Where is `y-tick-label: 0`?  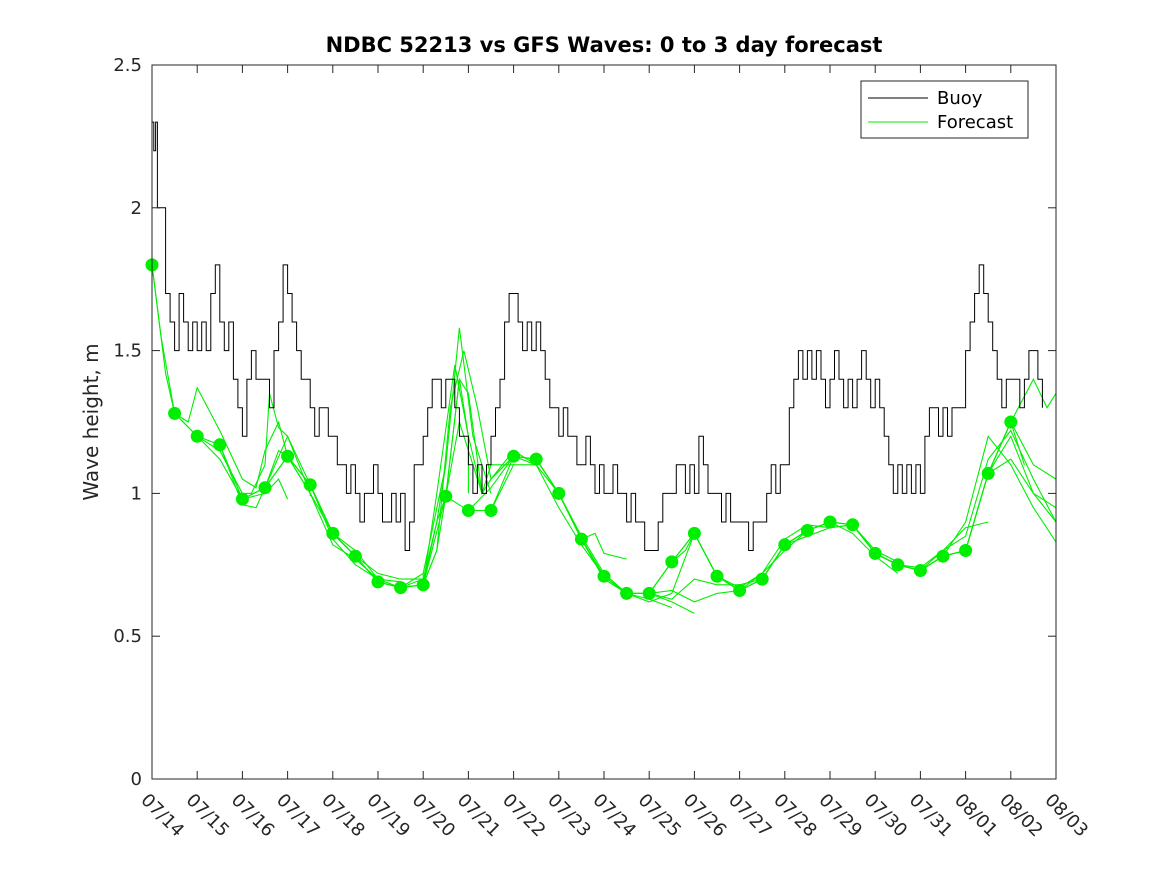 y-tick-label: 0 is located at coordinates (136, 779).